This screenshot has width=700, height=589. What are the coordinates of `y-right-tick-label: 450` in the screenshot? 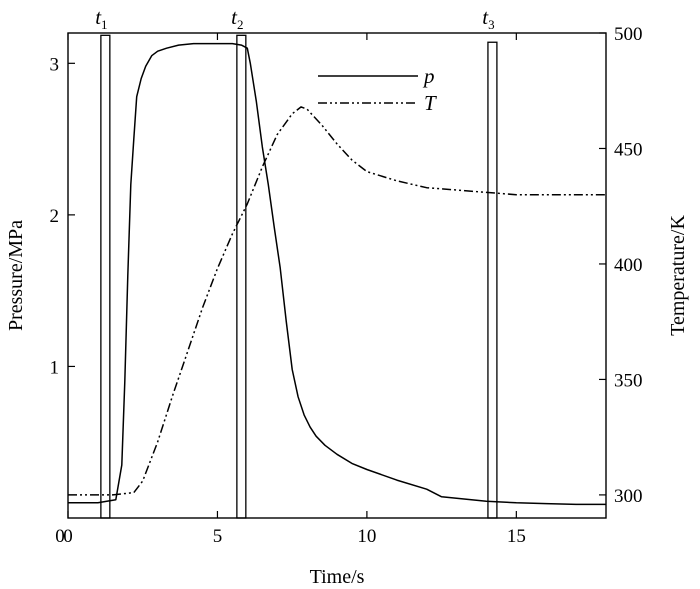 It's located at (628, 149).